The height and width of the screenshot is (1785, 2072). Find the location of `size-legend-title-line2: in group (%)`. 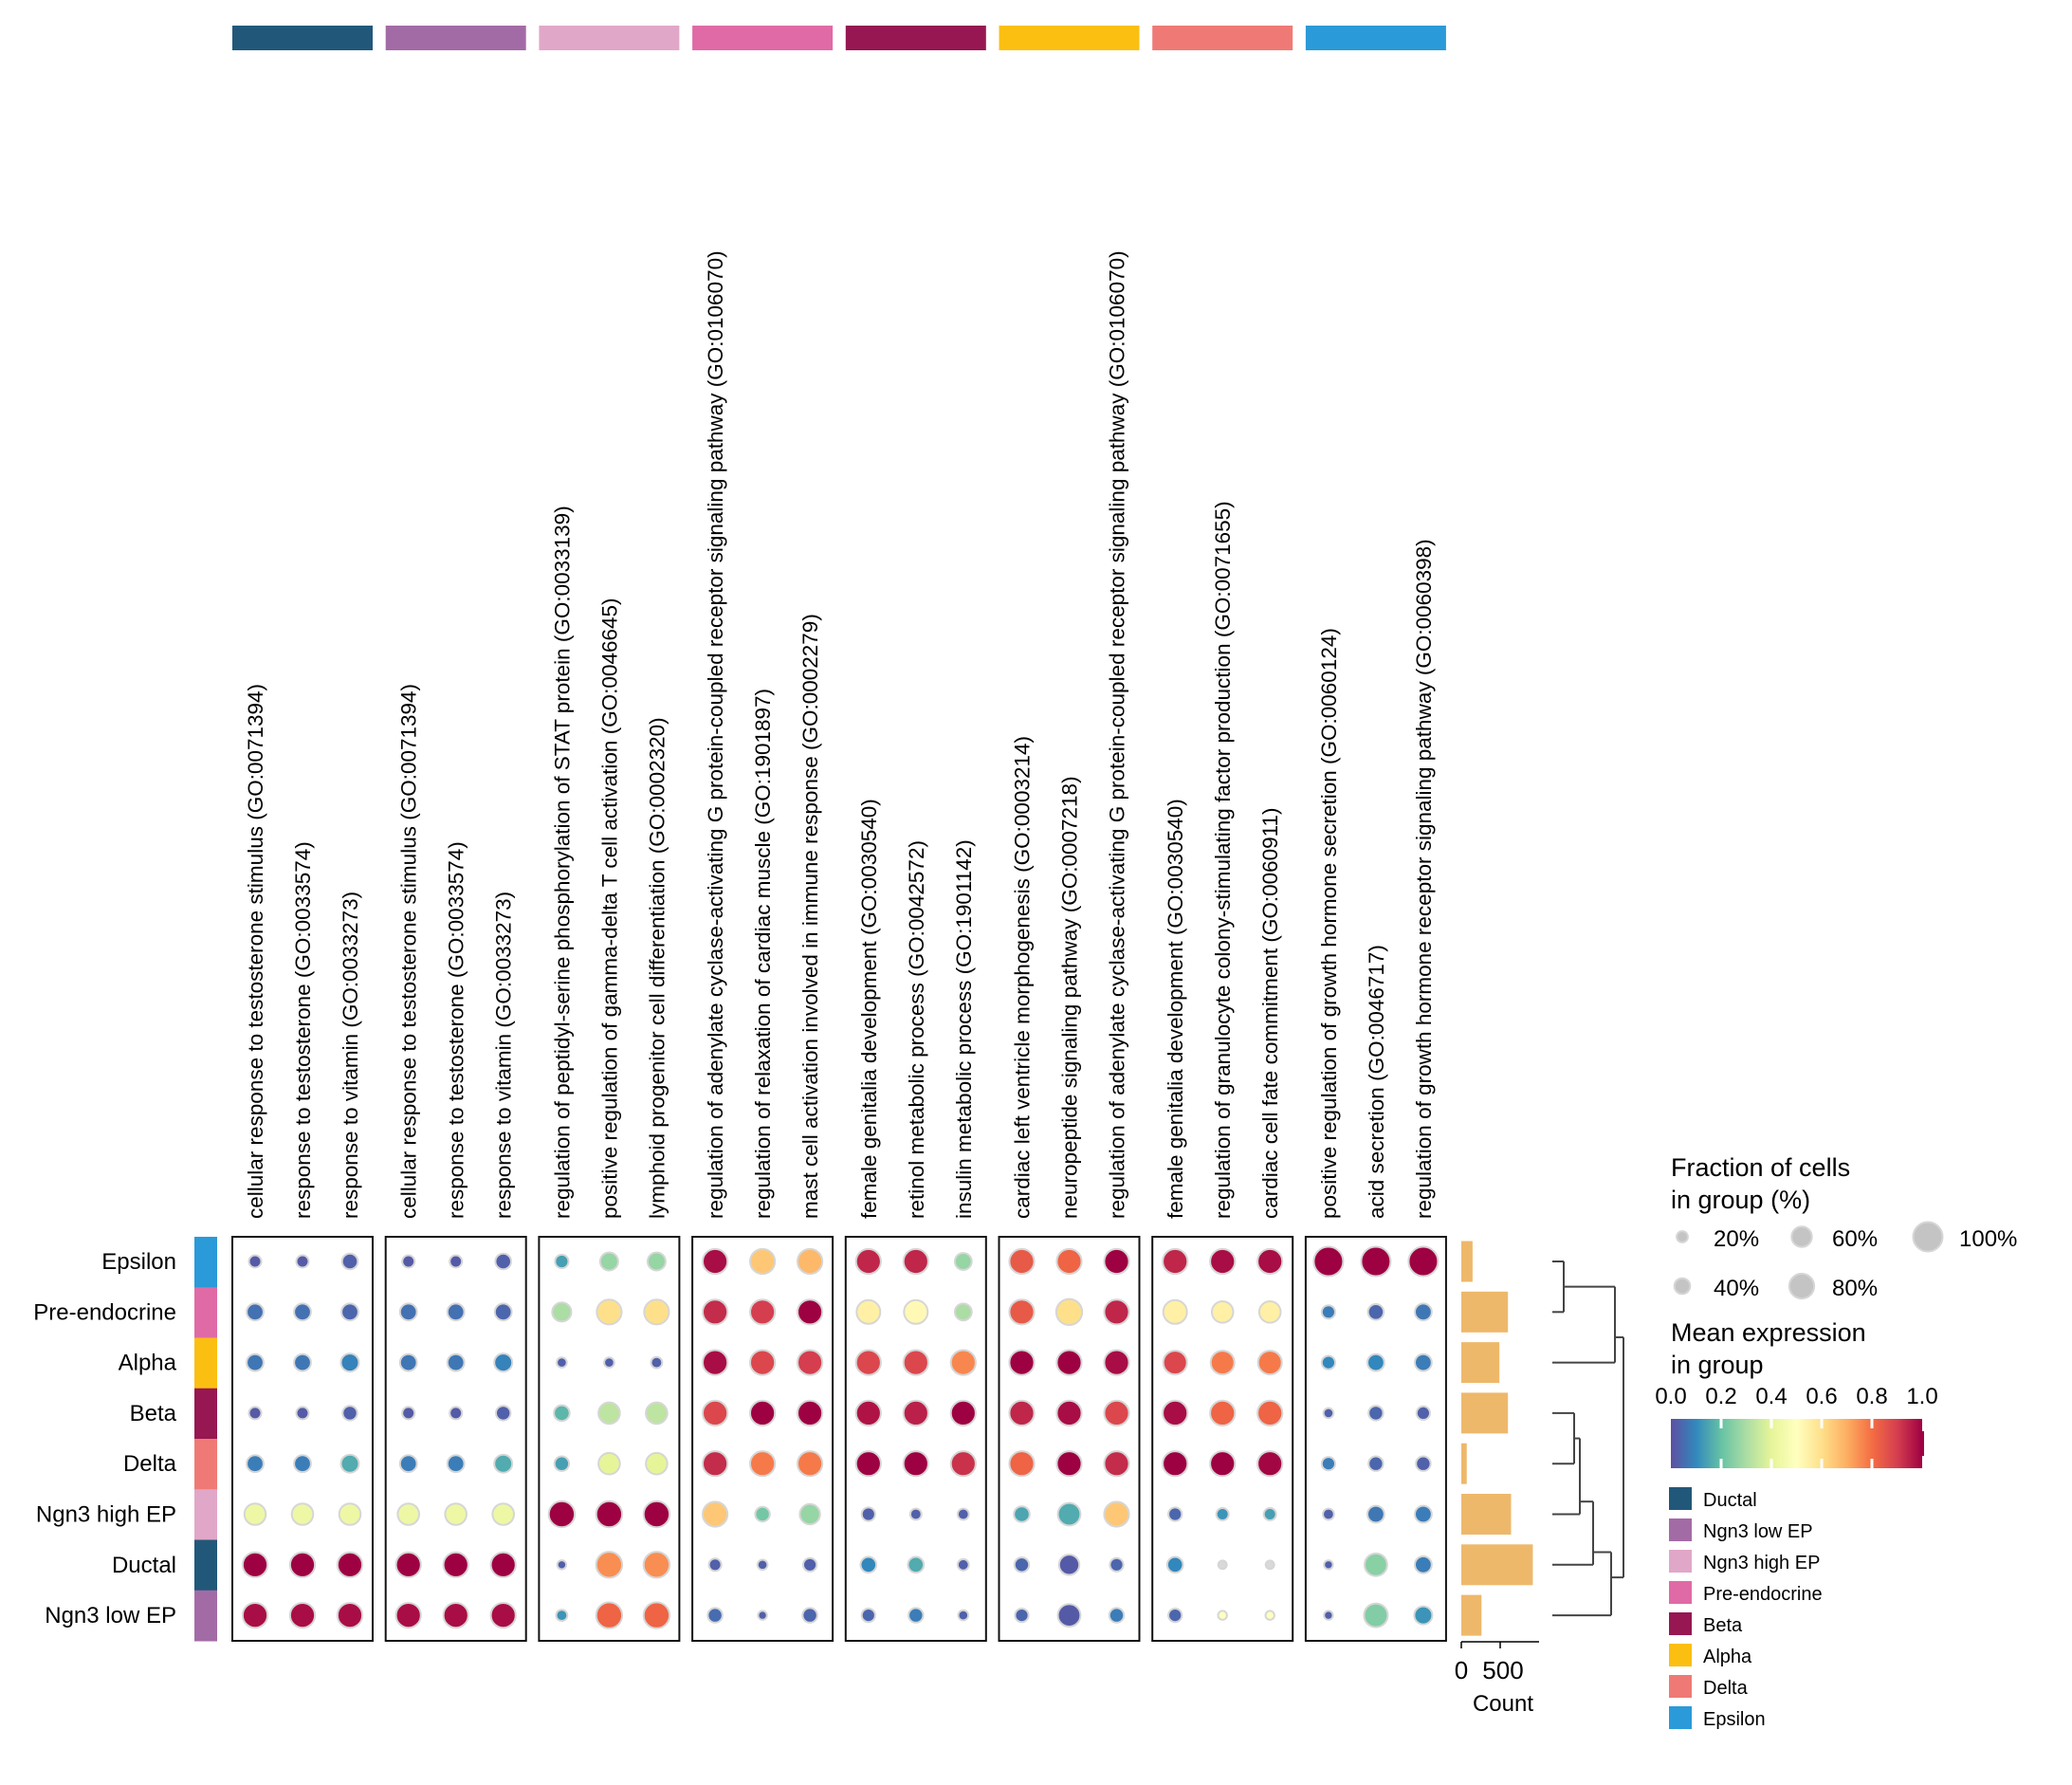

size-legend-title-line2: in group (%) is located at coordinates (1740, 1200).